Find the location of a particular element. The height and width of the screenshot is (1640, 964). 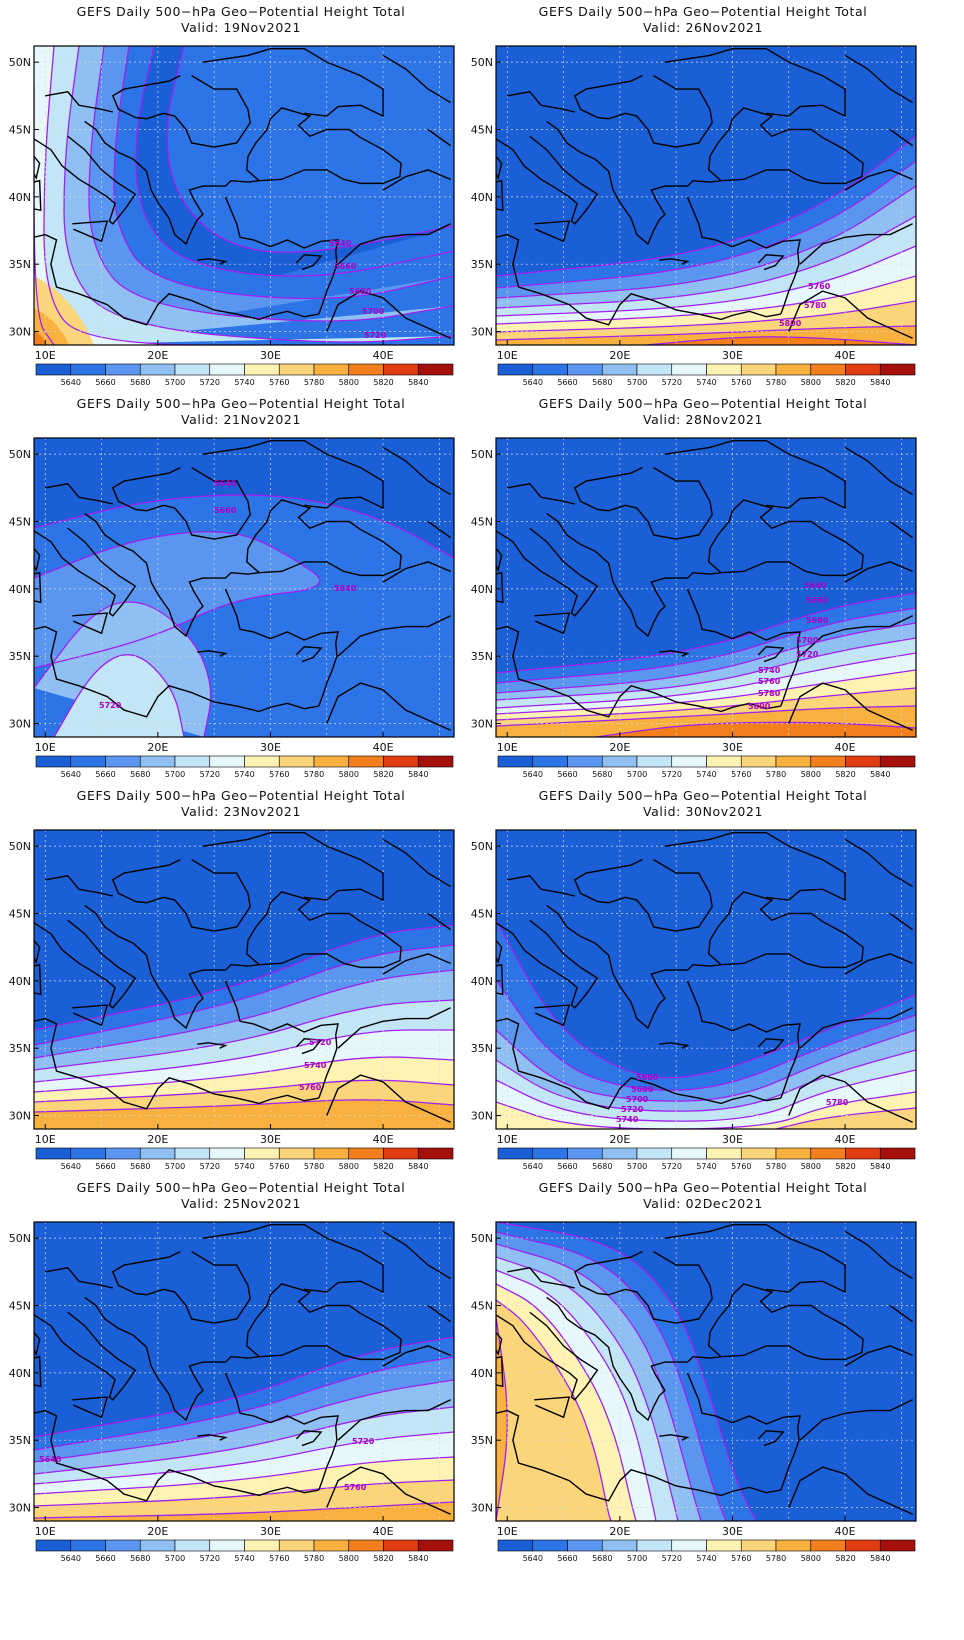

colorbar-label: 5680 is located at coordinates (140, 382).